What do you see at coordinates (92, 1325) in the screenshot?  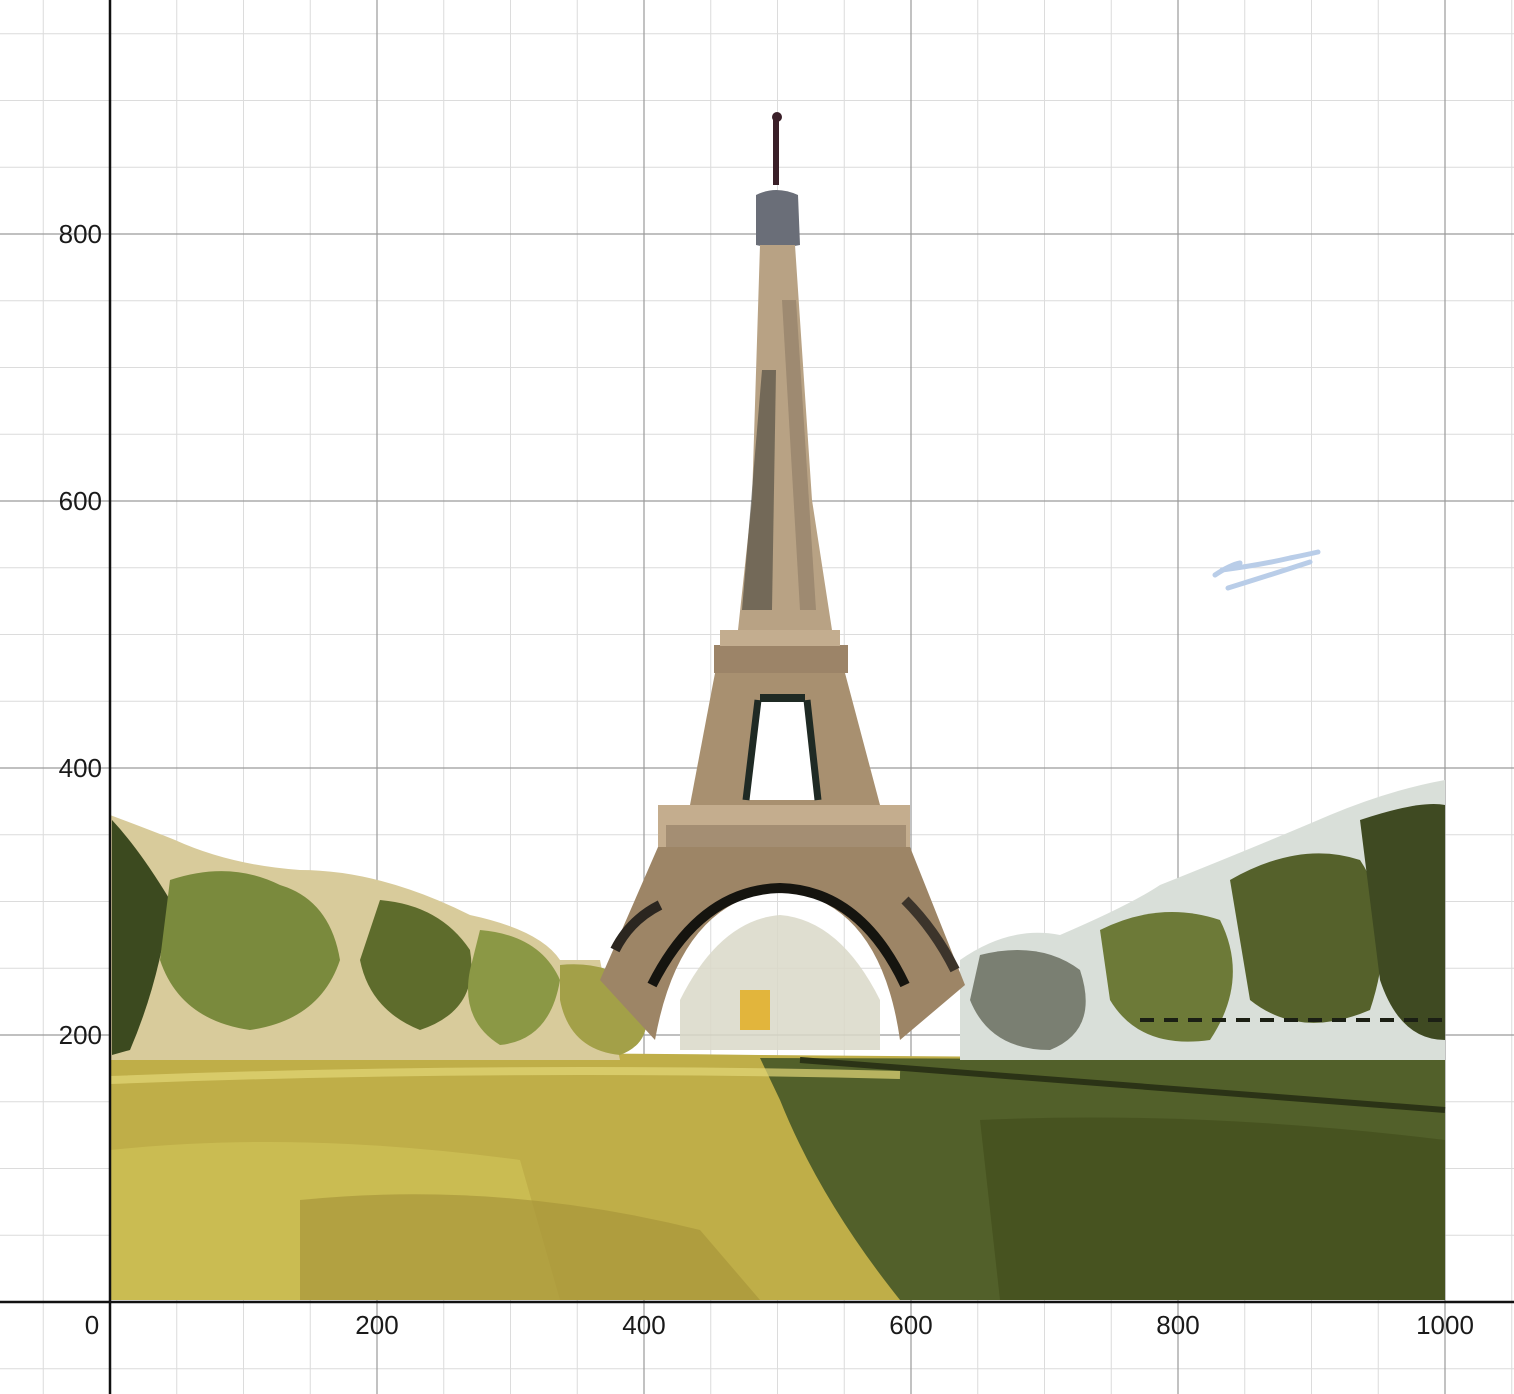 I see `origin-label: 0` at bounding box center [92, 1325].